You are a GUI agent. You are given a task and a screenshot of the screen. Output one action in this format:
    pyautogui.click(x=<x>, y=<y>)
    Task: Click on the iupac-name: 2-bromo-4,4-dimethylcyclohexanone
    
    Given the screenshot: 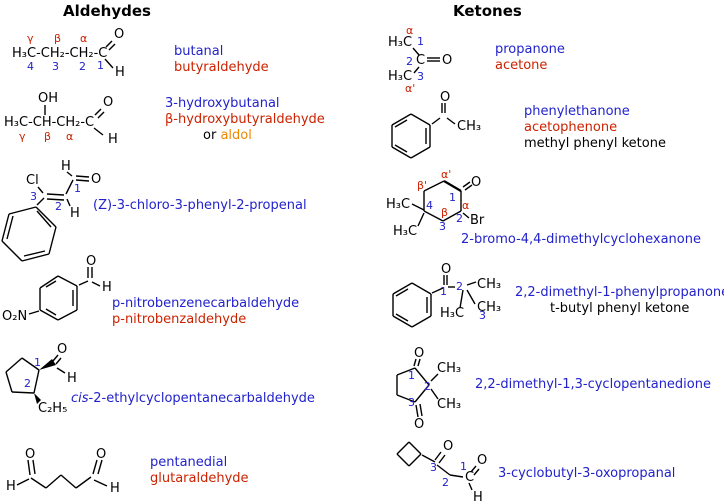 What is the action you would take?
    pyautogui.click(x=581, y=239)
    